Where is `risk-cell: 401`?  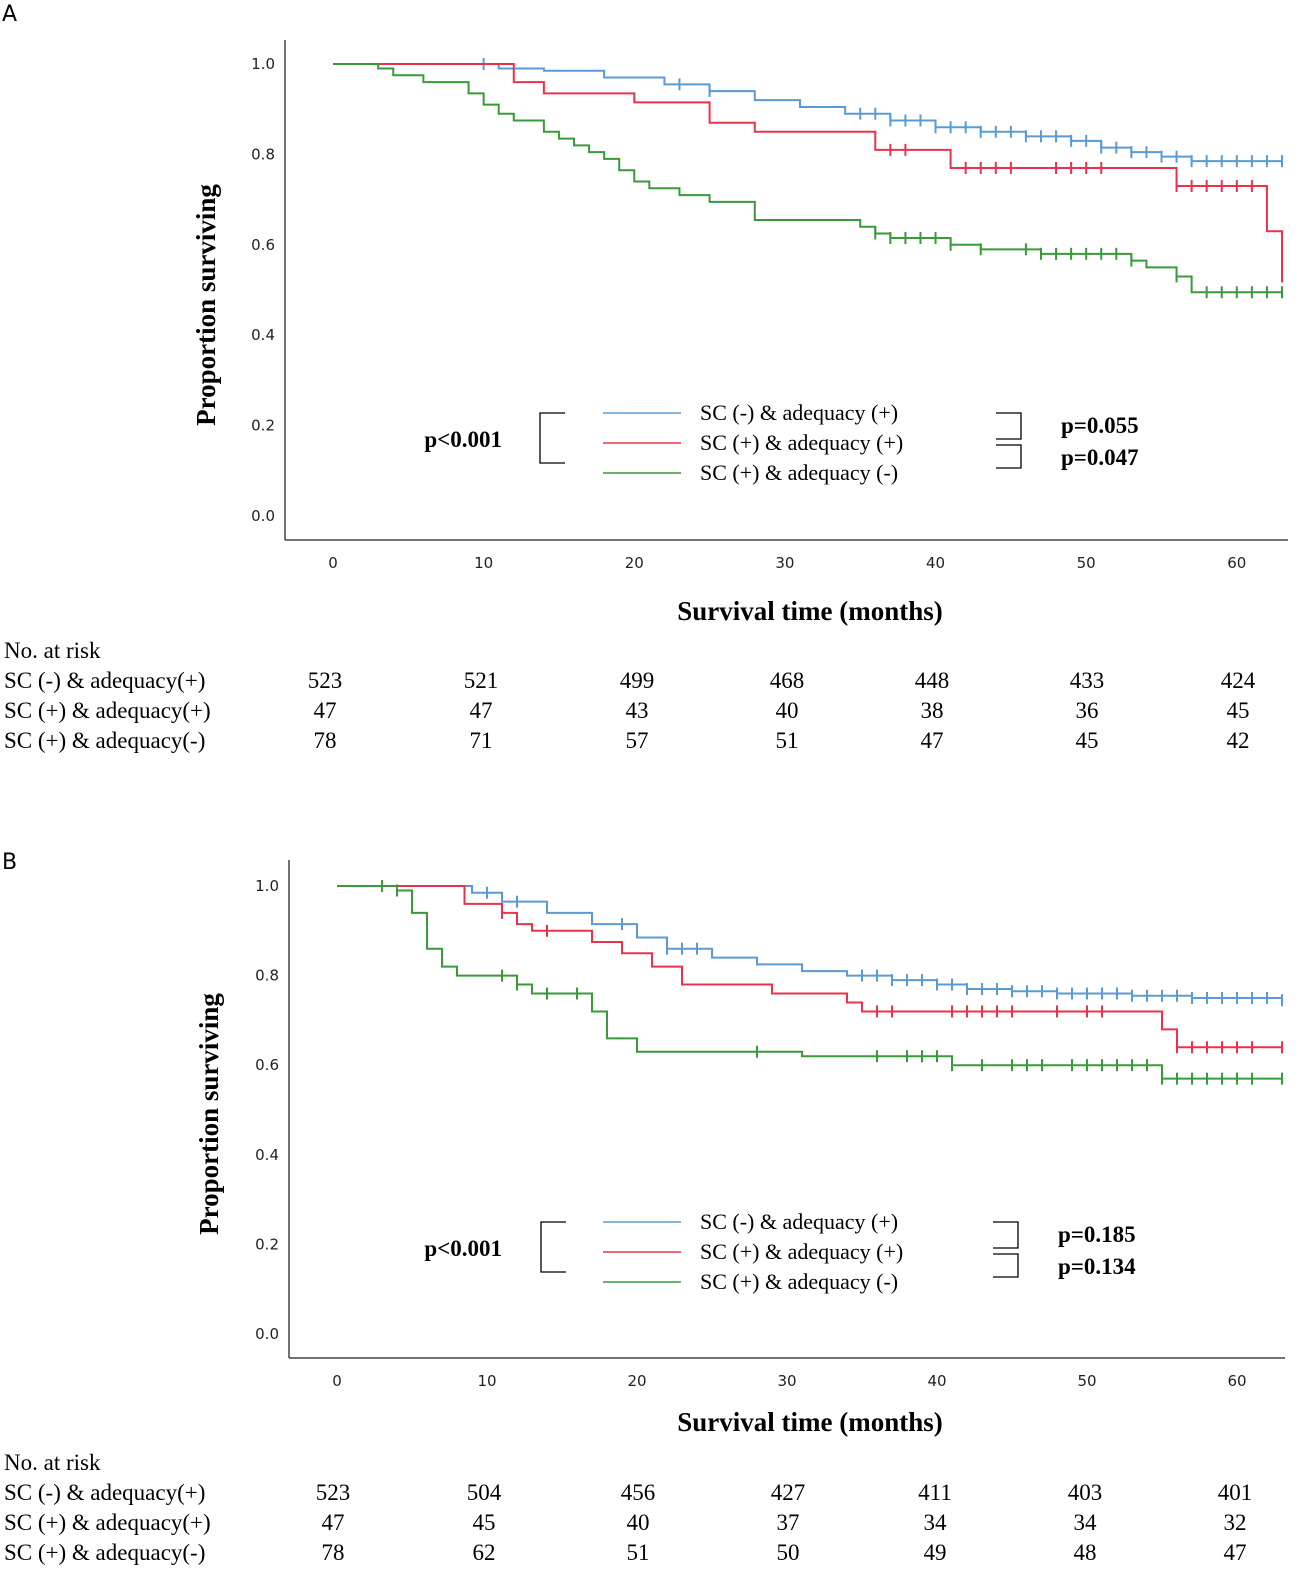
risk-cell: 401 is located at coordinates (1235, 1492).